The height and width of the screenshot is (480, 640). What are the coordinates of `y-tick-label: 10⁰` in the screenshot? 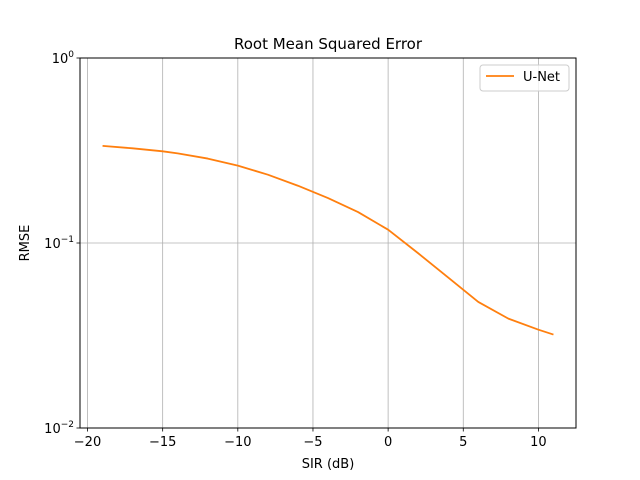 It's located at (63, 58).